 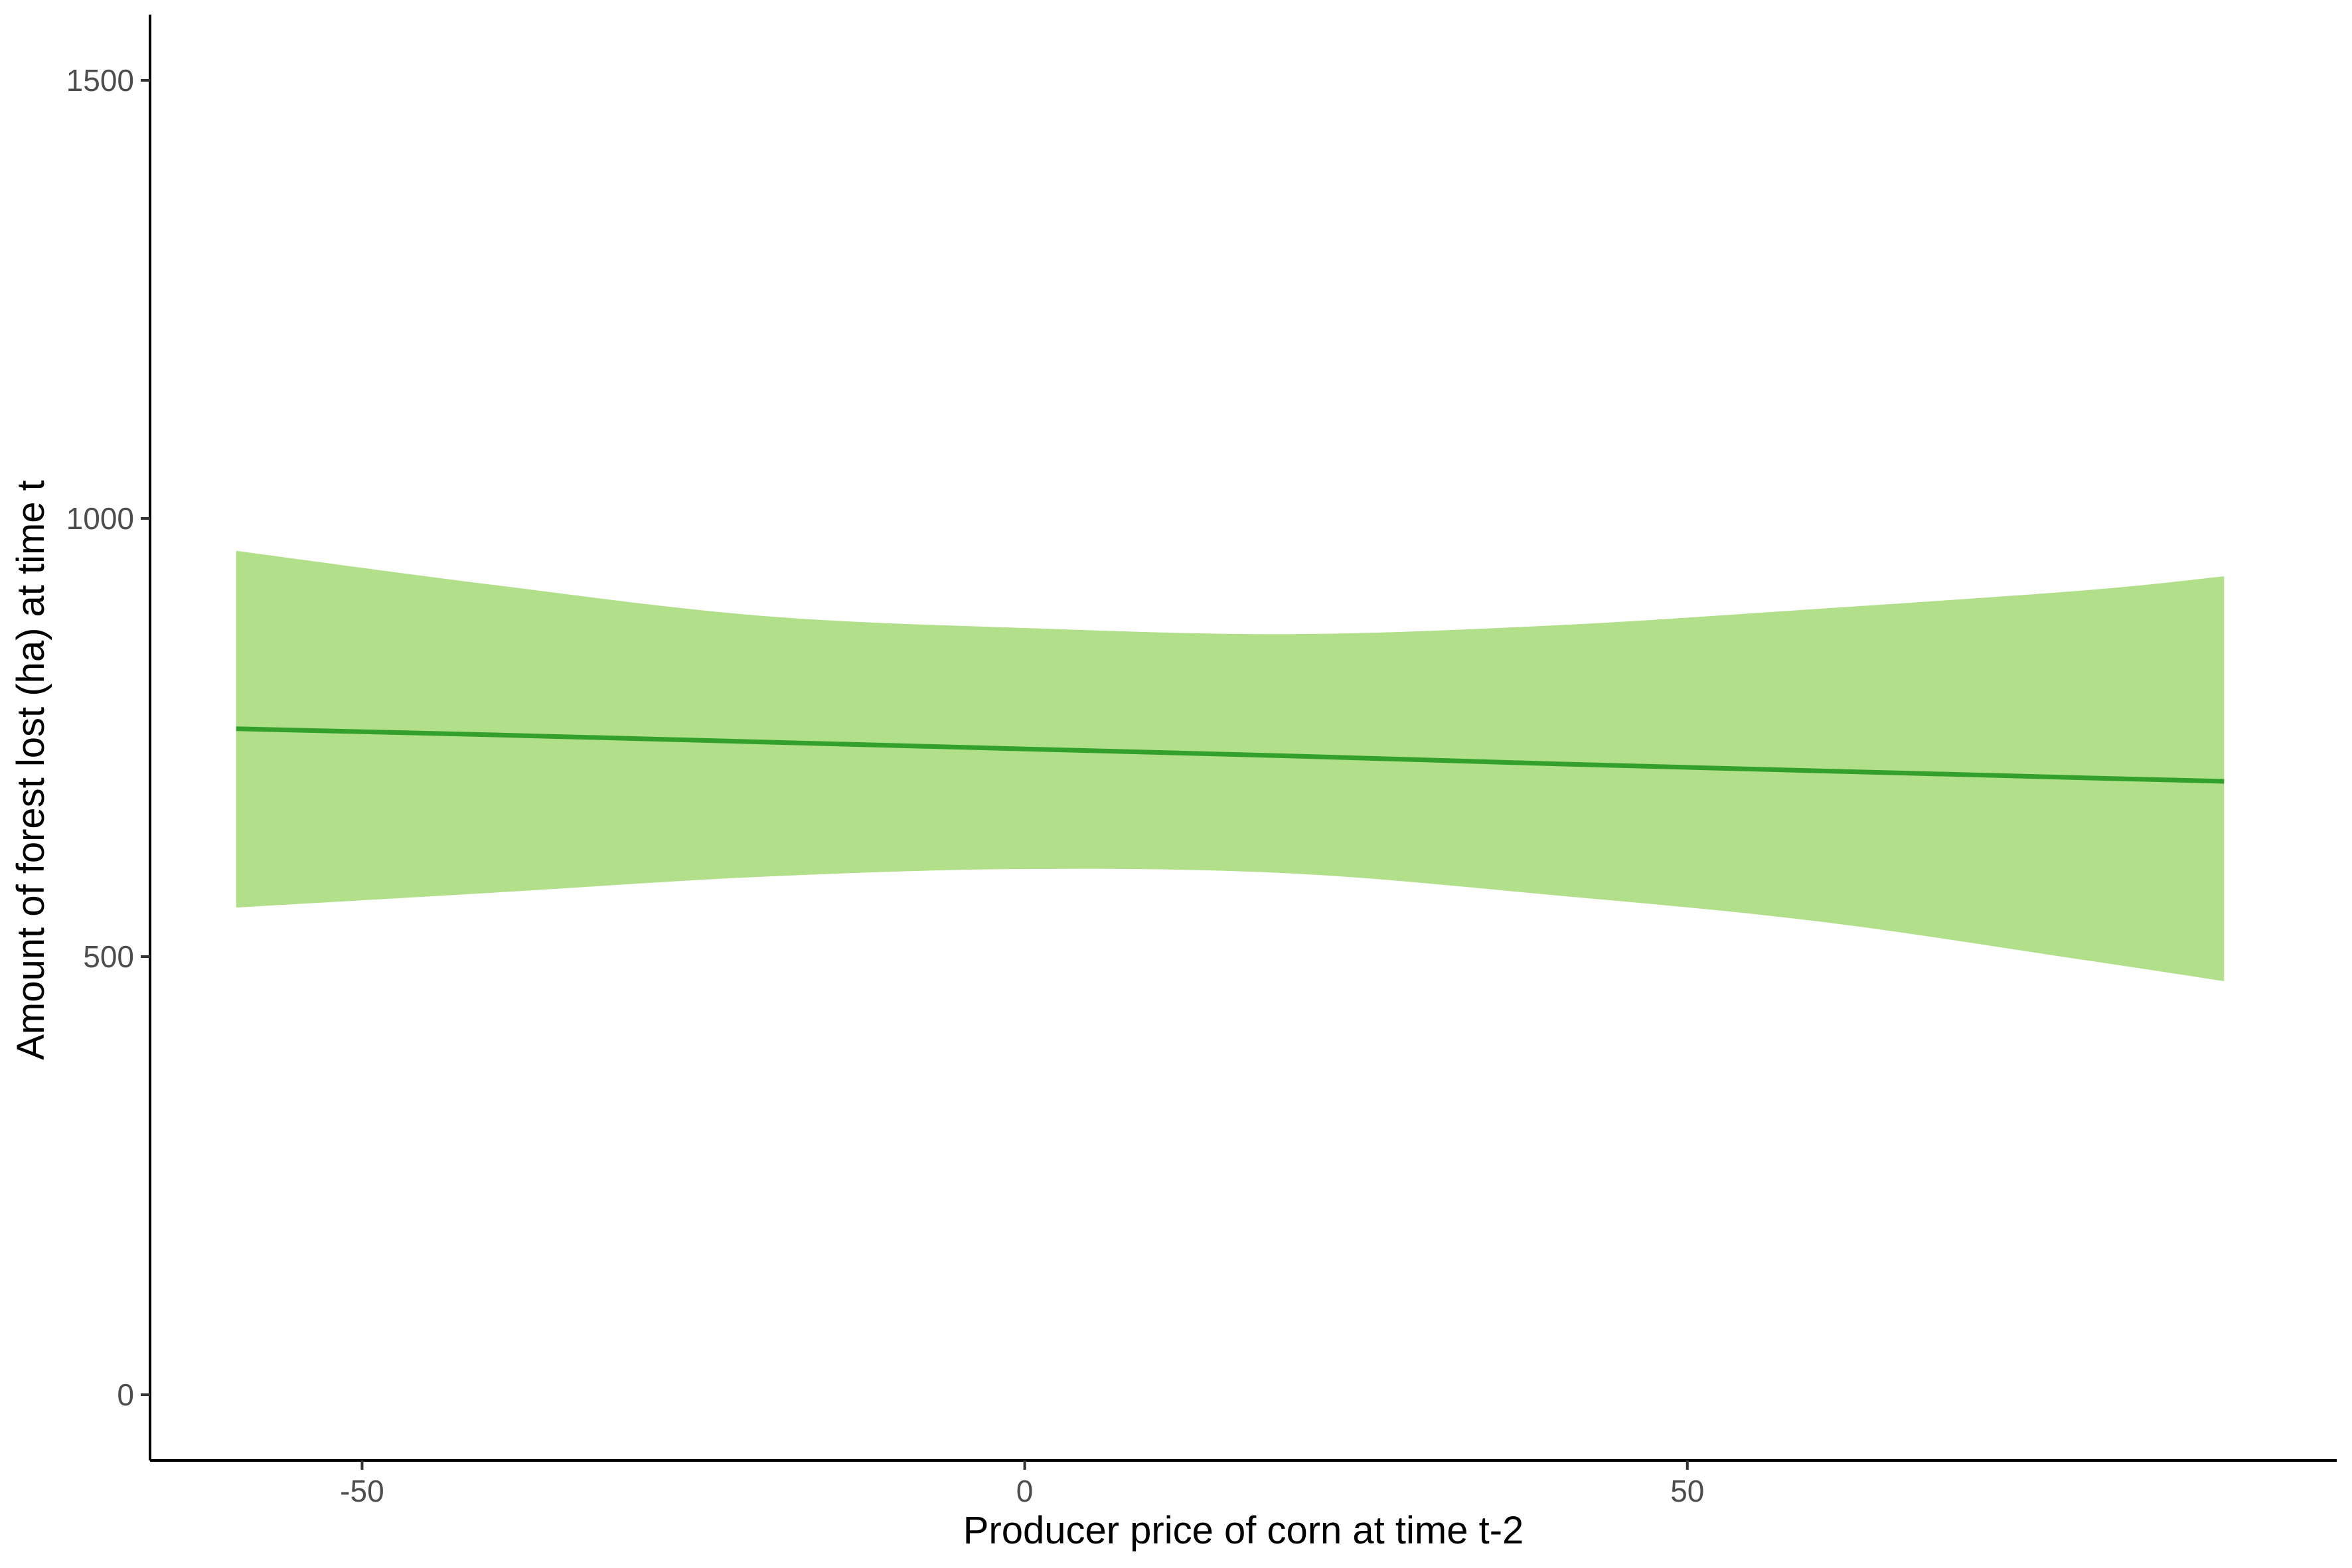 What do you see at coordinates (1243, 1531) in the screenshot?
I see `x-axis-title: Producer price of corn at time t-2` at bounding box center [1243, 1531].